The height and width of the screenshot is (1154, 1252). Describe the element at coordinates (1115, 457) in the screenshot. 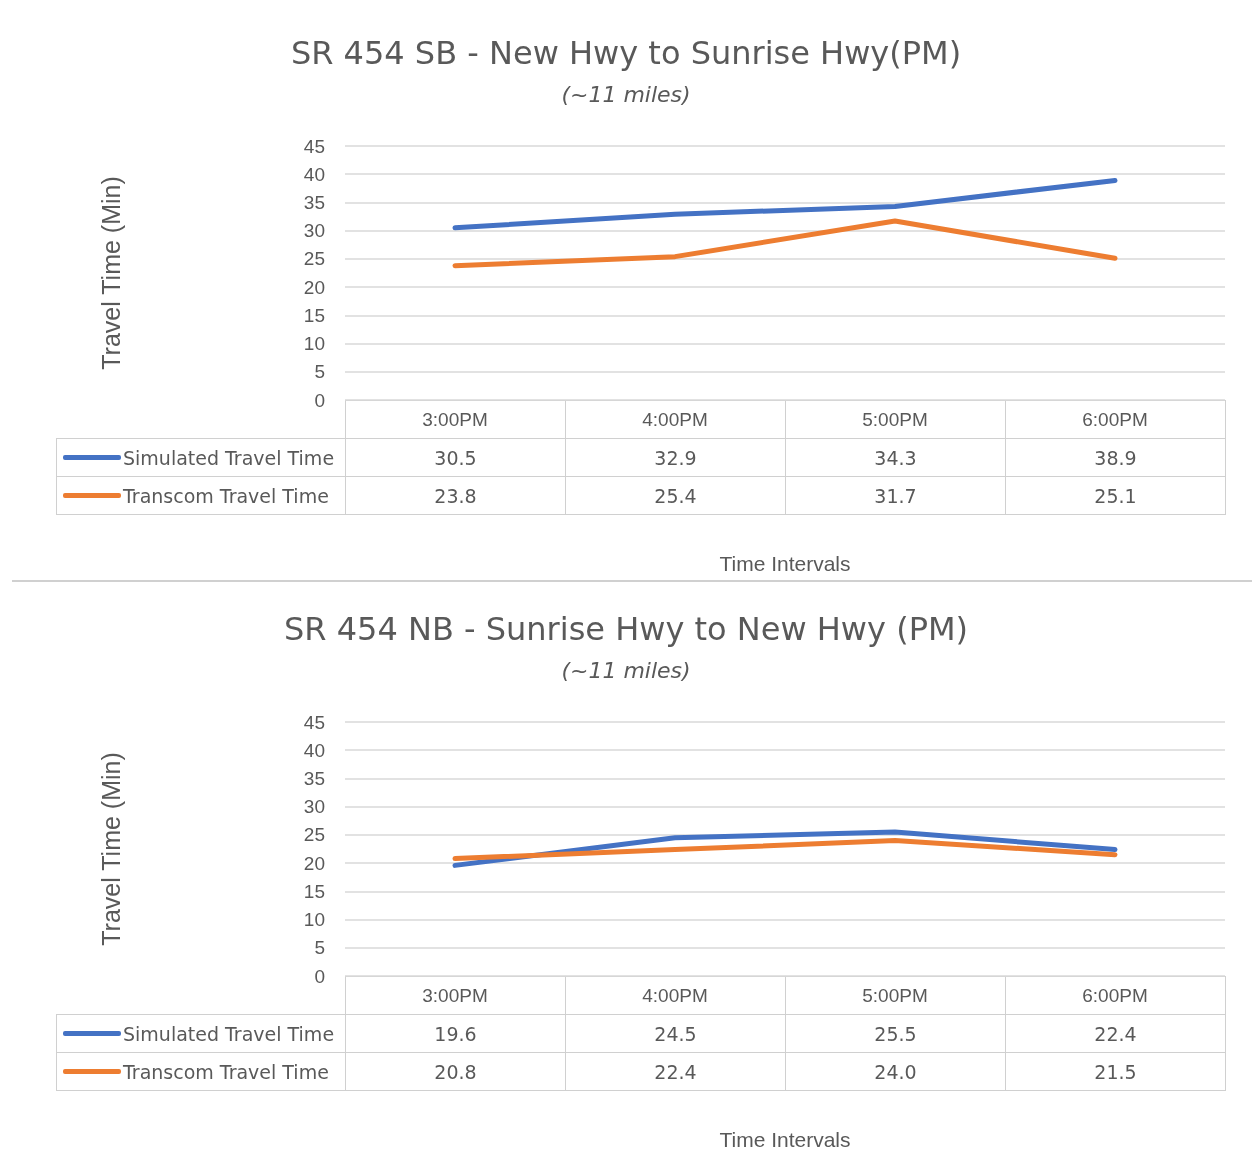

I see `data-label: 38.9` at that location.